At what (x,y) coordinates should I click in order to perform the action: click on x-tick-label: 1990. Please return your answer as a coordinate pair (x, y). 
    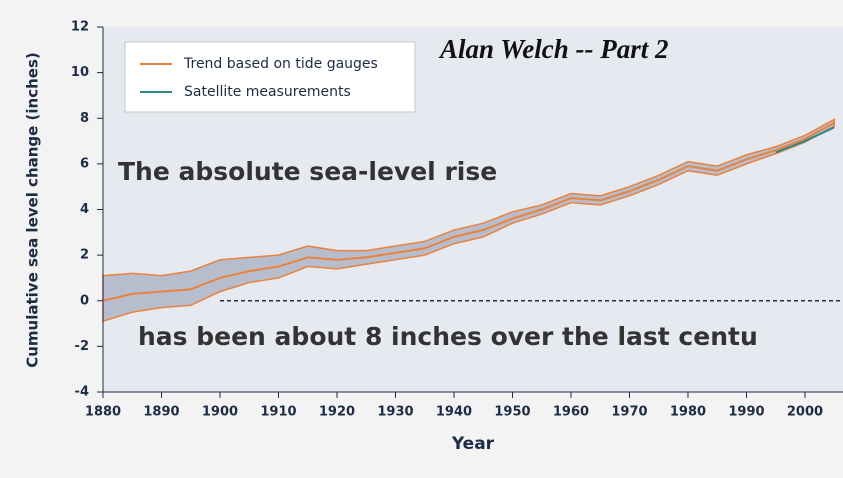
    Looking at the image, I should click on (746, 412).